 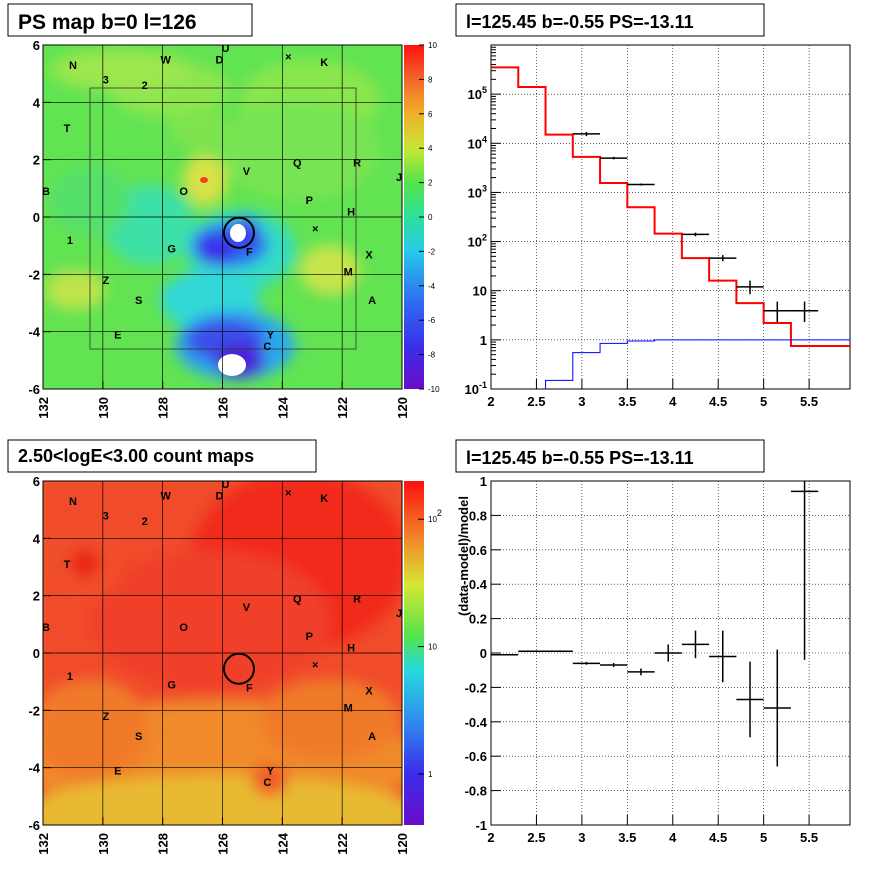 I want to click on ps-map-hotspot, so click(x=204, y=180).